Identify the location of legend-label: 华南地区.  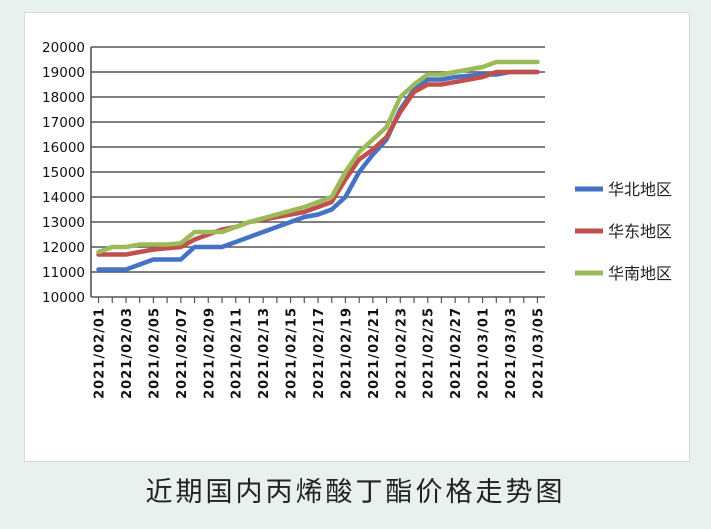
(640, 273).